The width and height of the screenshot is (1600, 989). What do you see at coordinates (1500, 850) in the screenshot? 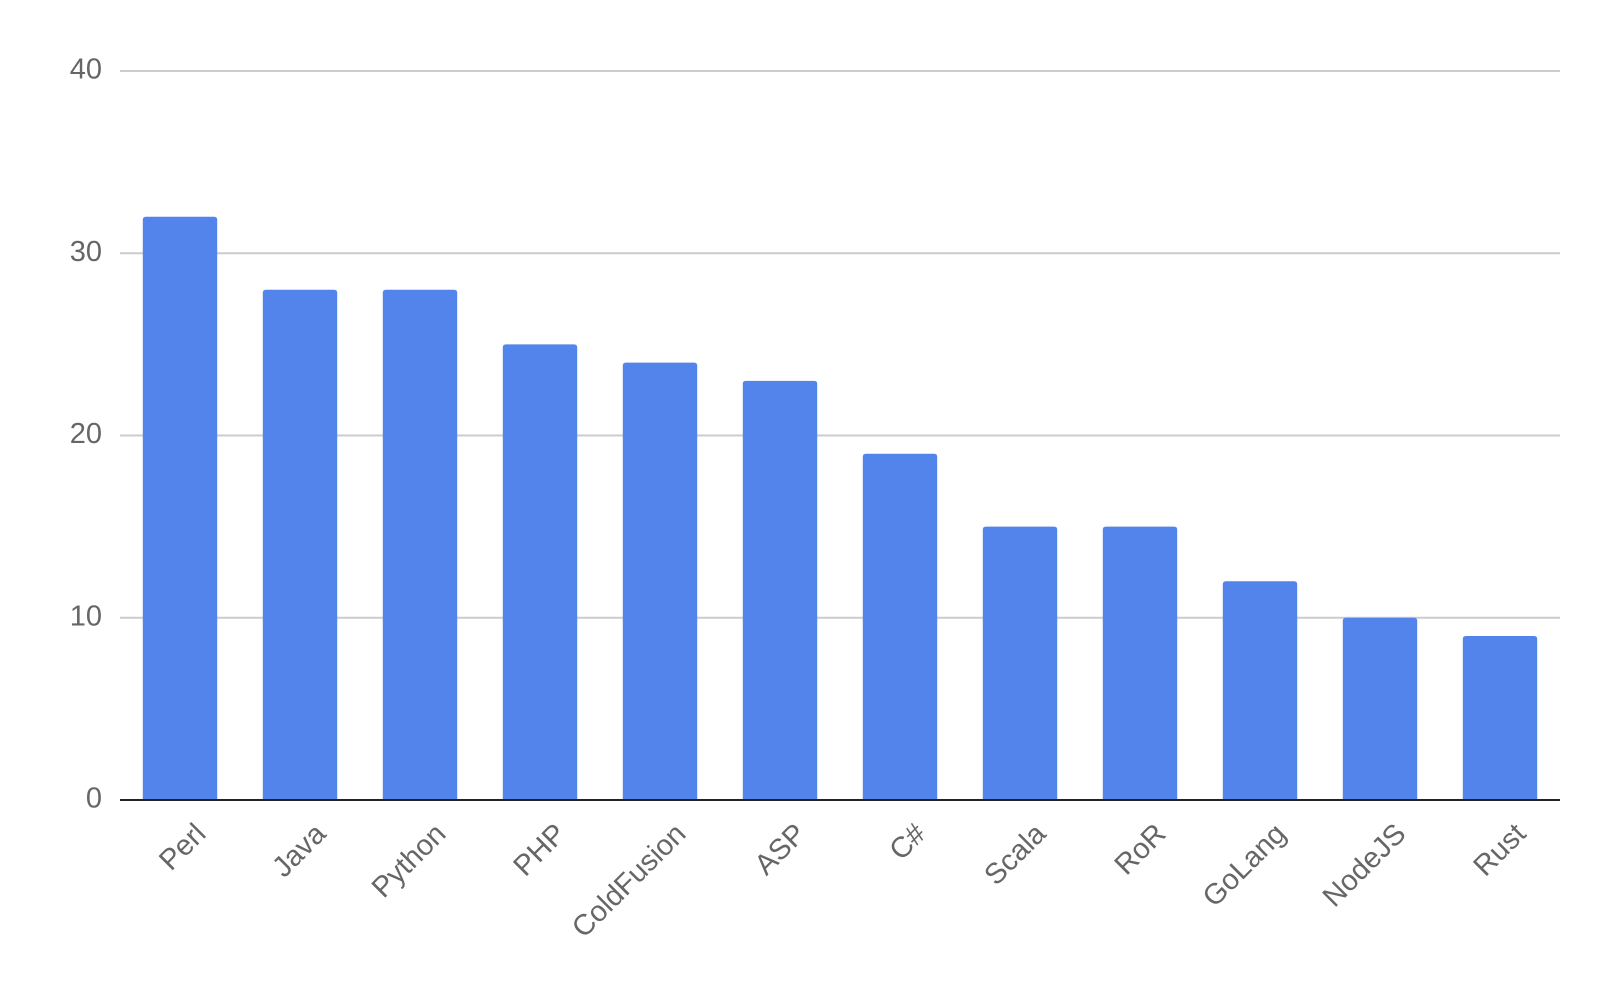
I see `x-tick-label: Rust` at bounding box center [1500, 850].